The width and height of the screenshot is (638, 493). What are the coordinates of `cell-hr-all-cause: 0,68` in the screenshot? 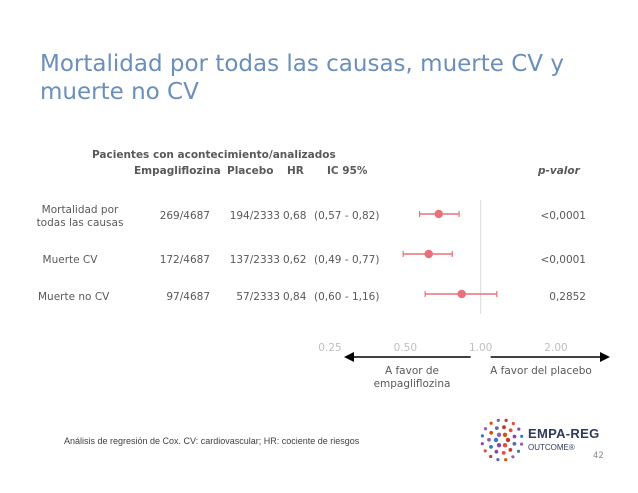 It's located at (295, 216).